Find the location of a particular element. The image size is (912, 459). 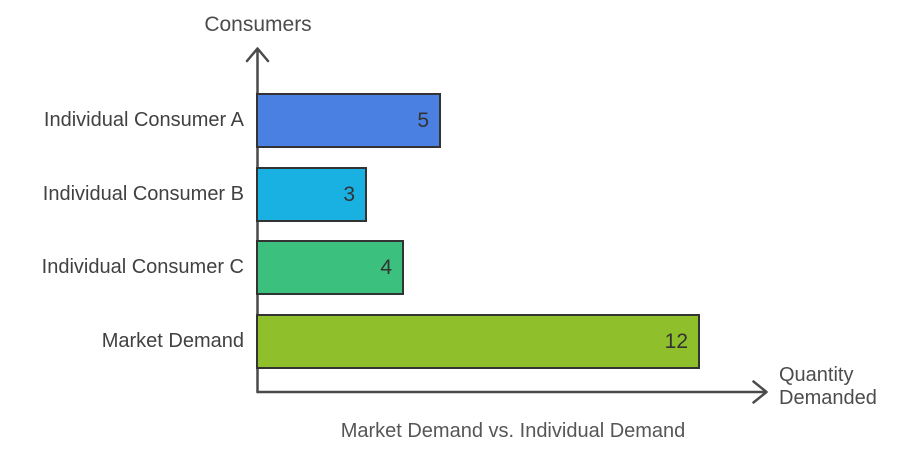

bar-value-label: 5 is located at coordinates (423, 120).